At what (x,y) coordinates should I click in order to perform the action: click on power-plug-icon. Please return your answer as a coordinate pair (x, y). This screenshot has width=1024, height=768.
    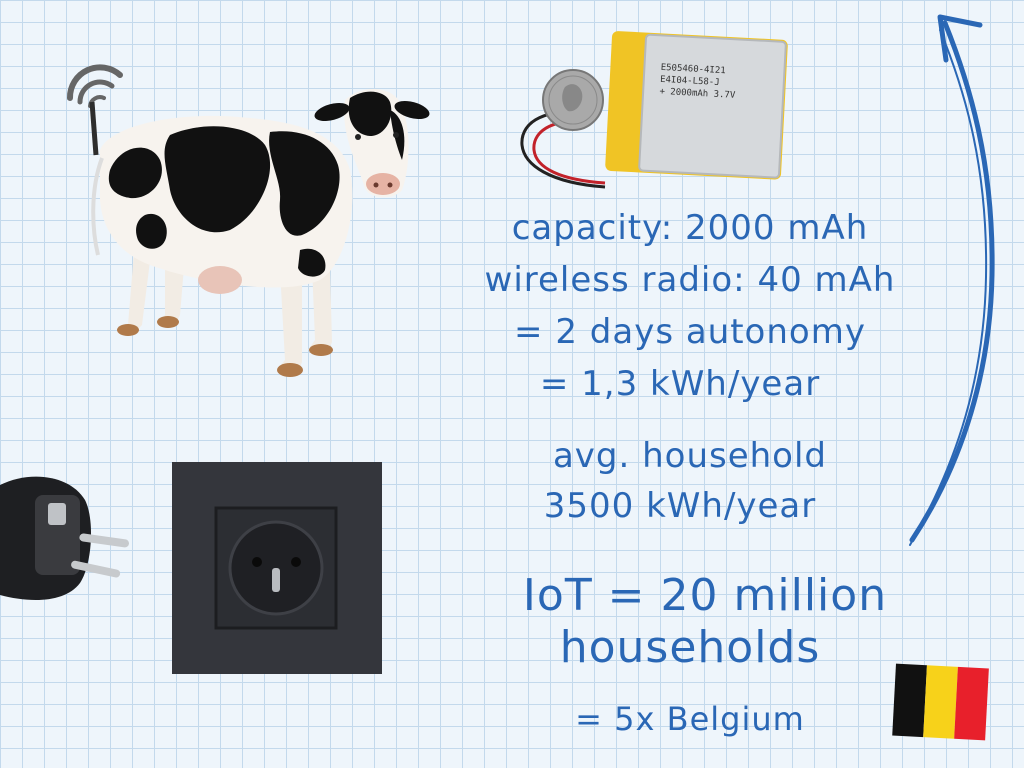
    Looking at the image, I should click on (64, 538).